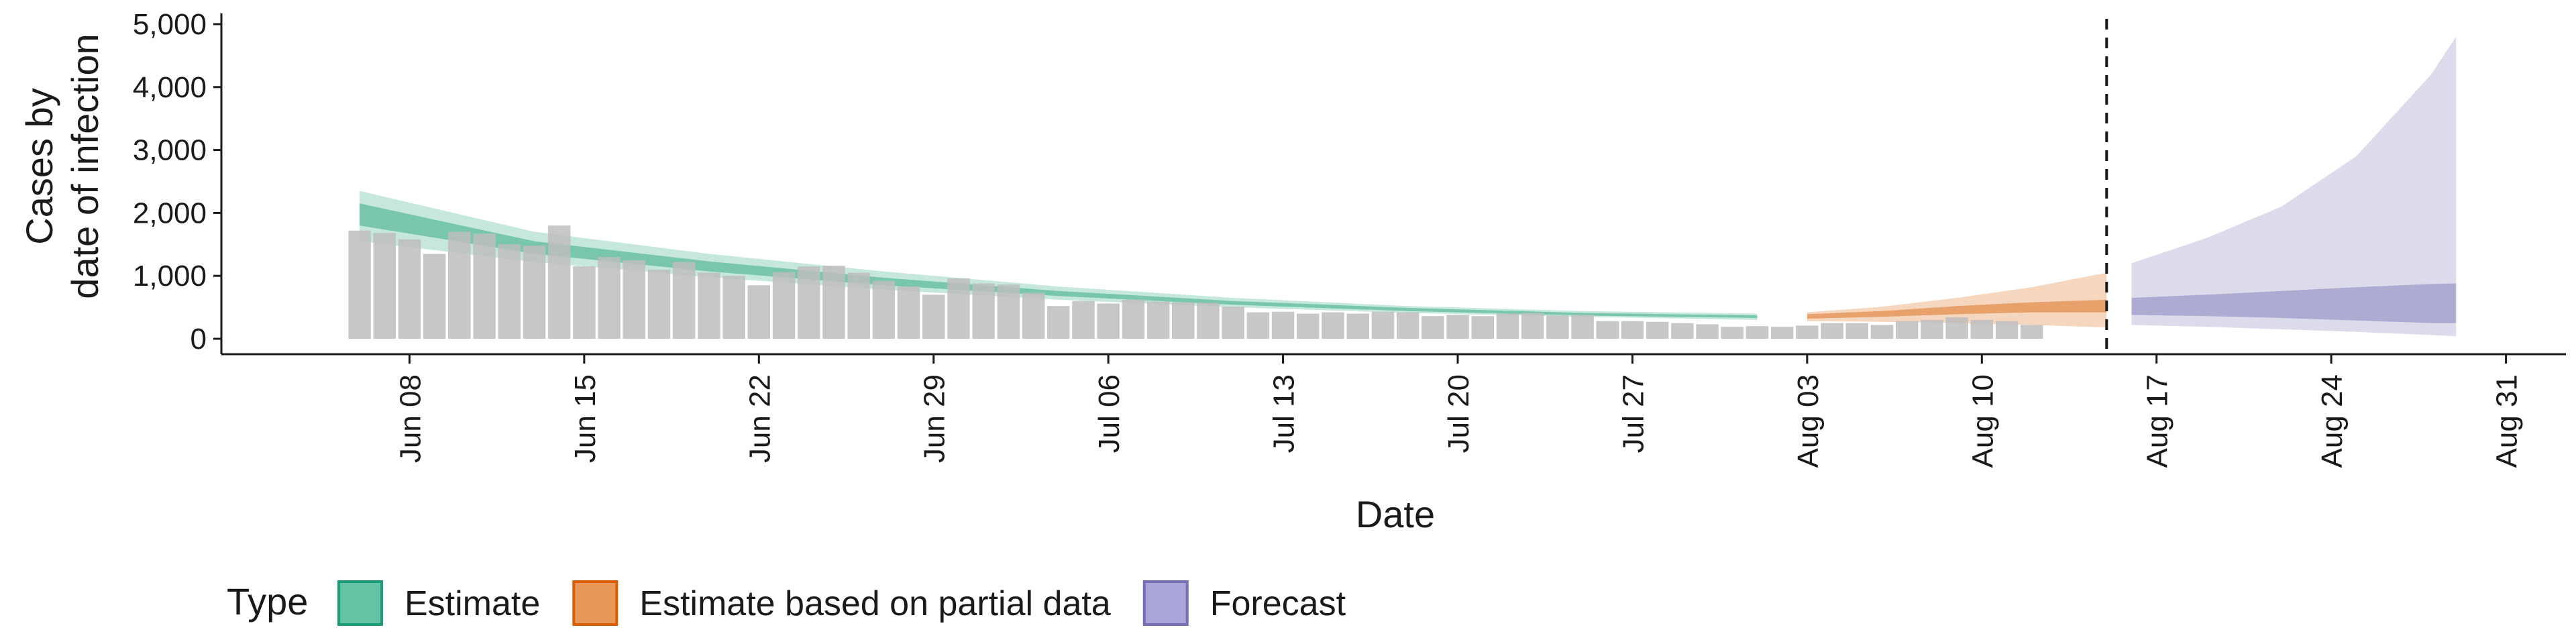 Image resolution: width=2576 pixels, height=644 pixels. I want to click on y-tick-label: 4,000, so click(170, 87).